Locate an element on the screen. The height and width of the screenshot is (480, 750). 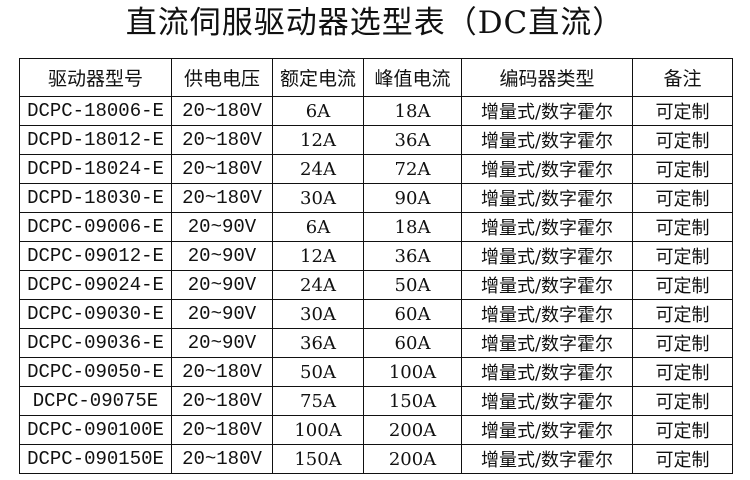
cell-model: DCPD-18030-E is located at coordinates (95, 198).